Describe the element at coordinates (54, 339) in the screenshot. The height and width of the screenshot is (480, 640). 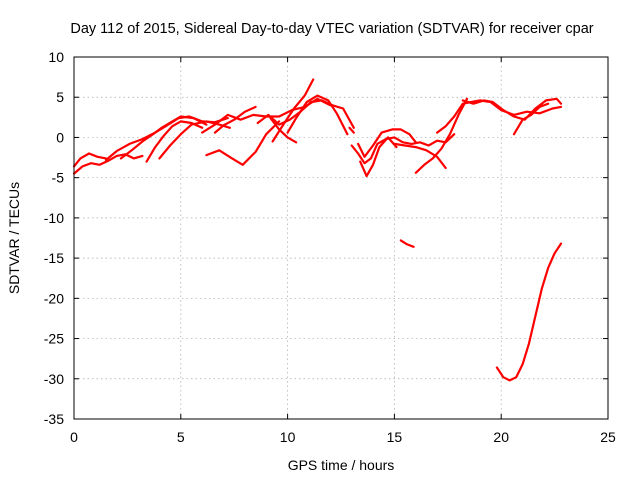
I see `y-tick-label: -25` at that location.